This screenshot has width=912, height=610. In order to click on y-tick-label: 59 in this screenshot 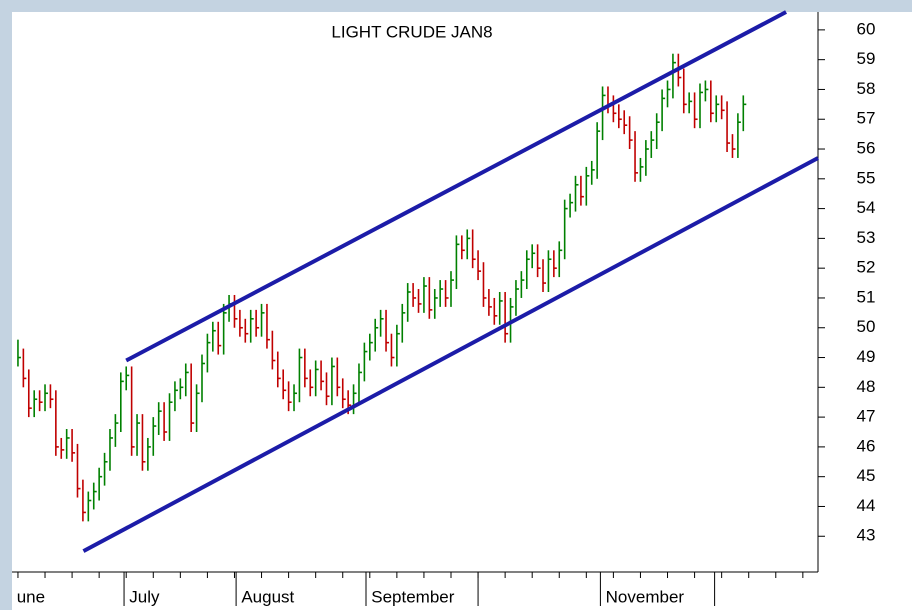, I will do `click(866, 58)`.